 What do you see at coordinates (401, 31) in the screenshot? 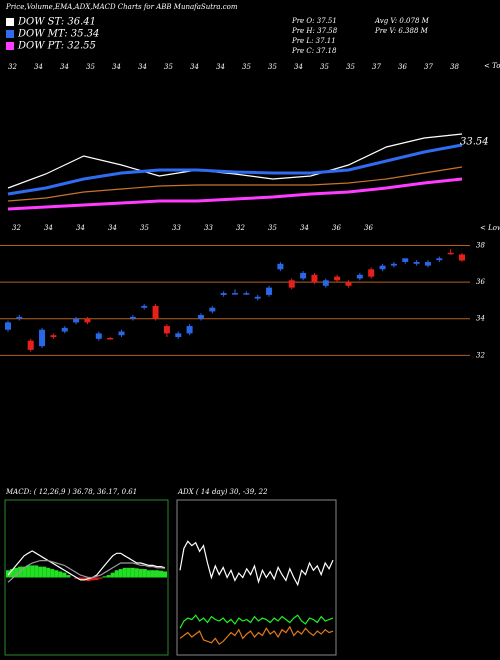
I see `stat-label: Pre V: 6.388 M` at bounding box center [401, 31].